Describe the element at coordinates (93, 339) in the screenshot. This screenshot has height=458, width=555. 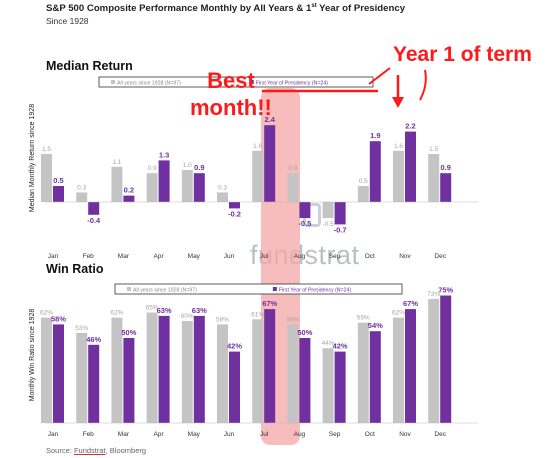
I see `data-label: 46%` at that location.